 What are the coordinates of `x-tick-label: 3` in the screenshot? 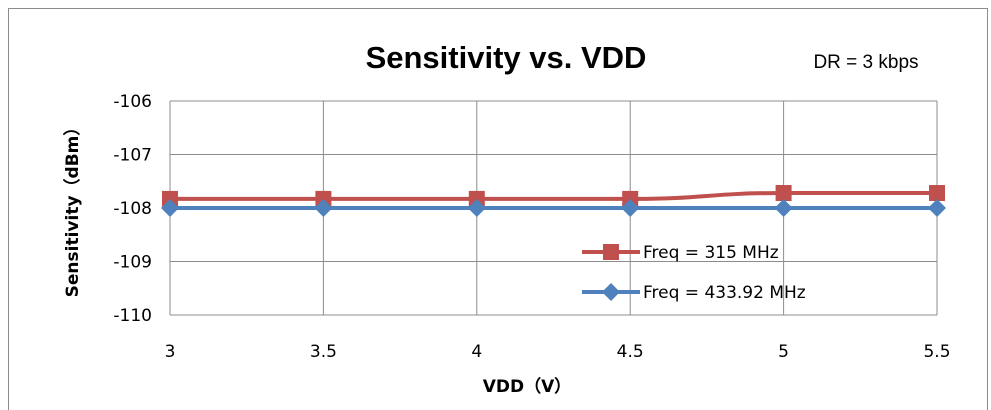 It's located at (170, 352).